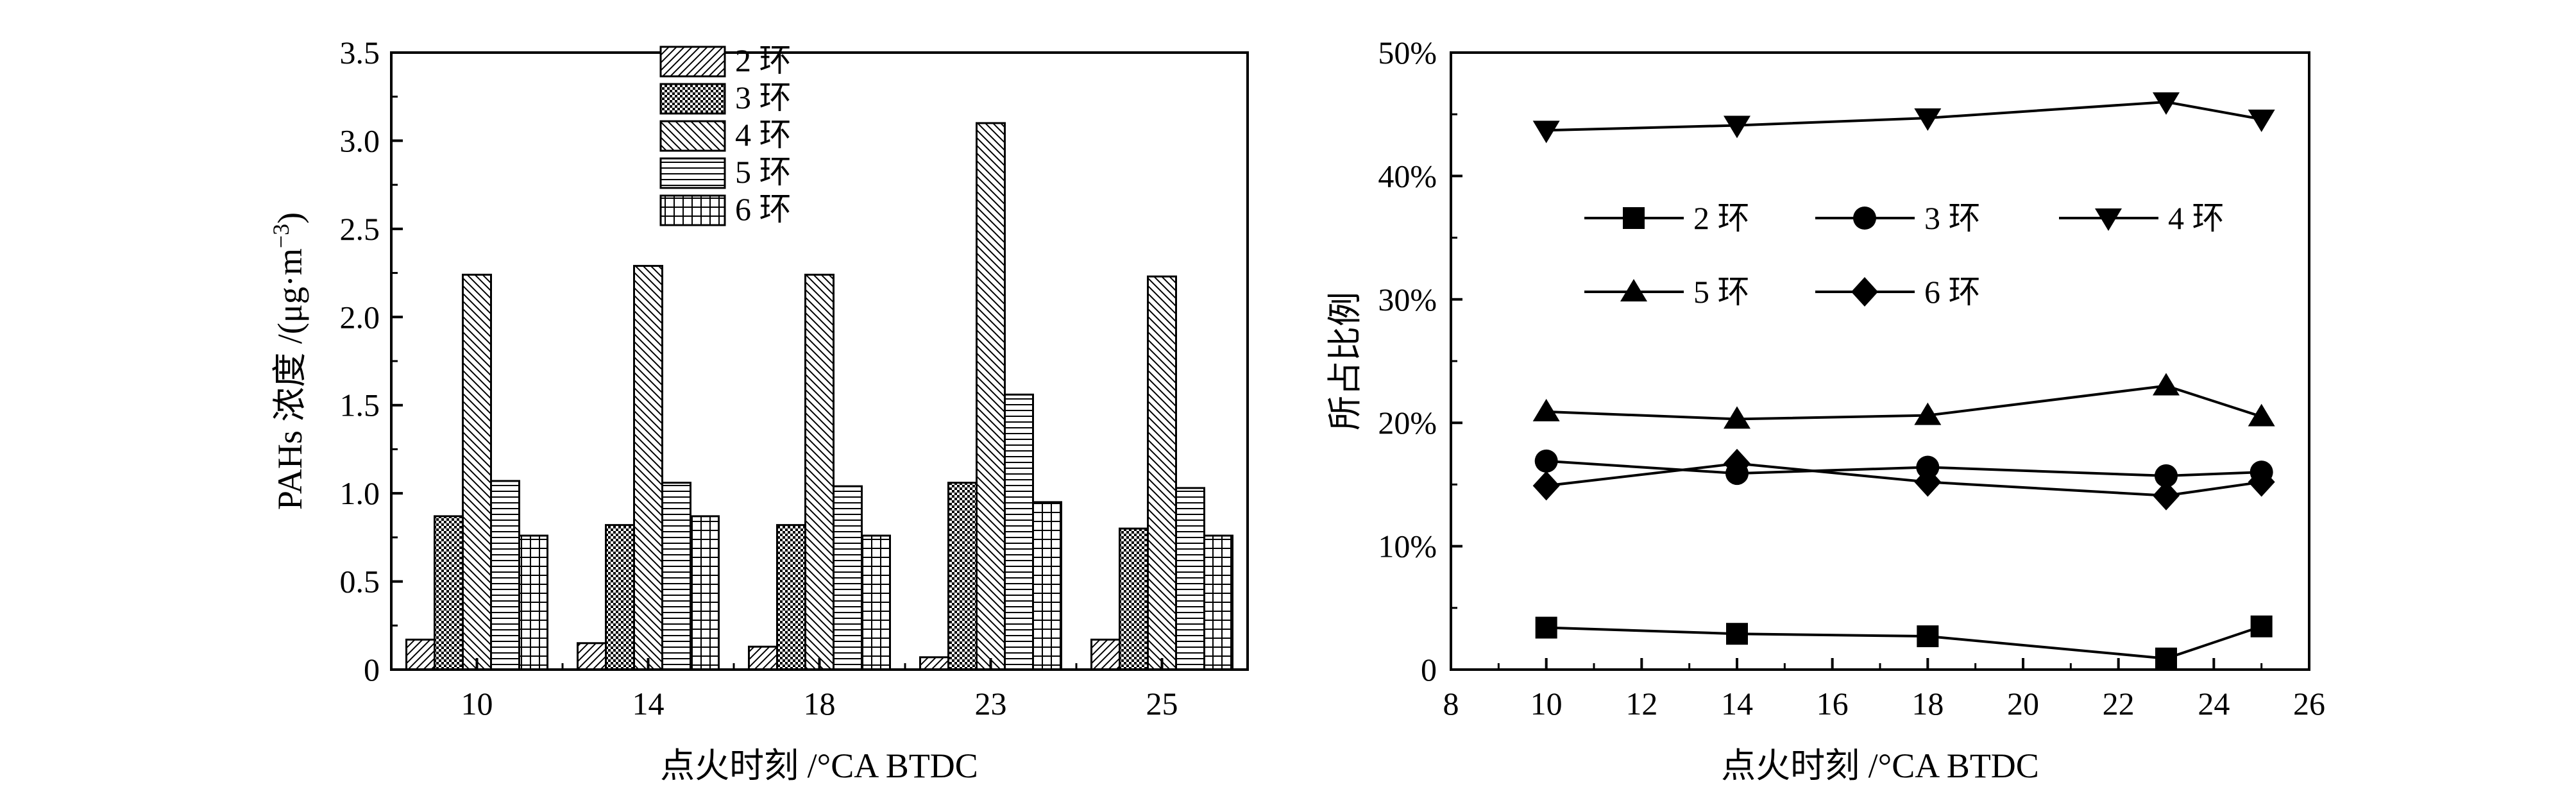  Describe the element at coordinates (1641, 704) in the screenshot. I see `line-x-tick-label: 12` at that location.